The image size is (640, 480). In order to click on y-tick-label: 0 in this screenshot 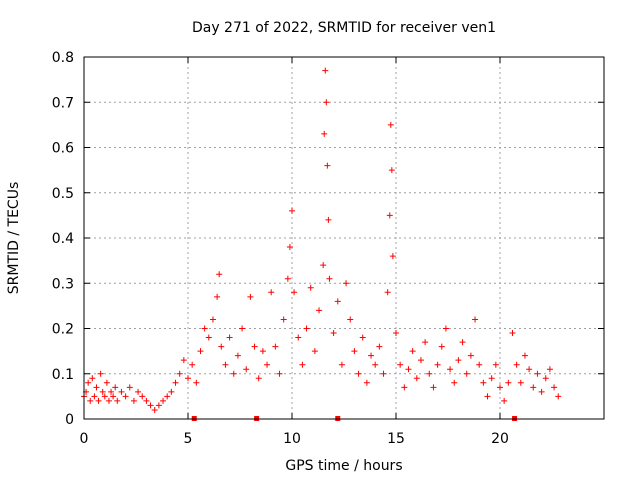, I will do `click(69, 420)`.